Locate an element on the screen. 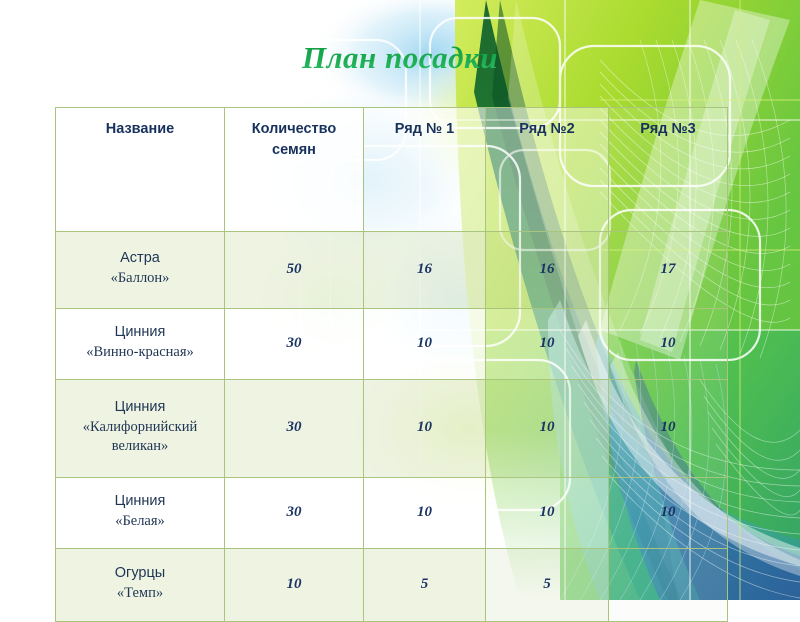  column-header-row-3: Ряд №3 is located at coordinates (668, 169).